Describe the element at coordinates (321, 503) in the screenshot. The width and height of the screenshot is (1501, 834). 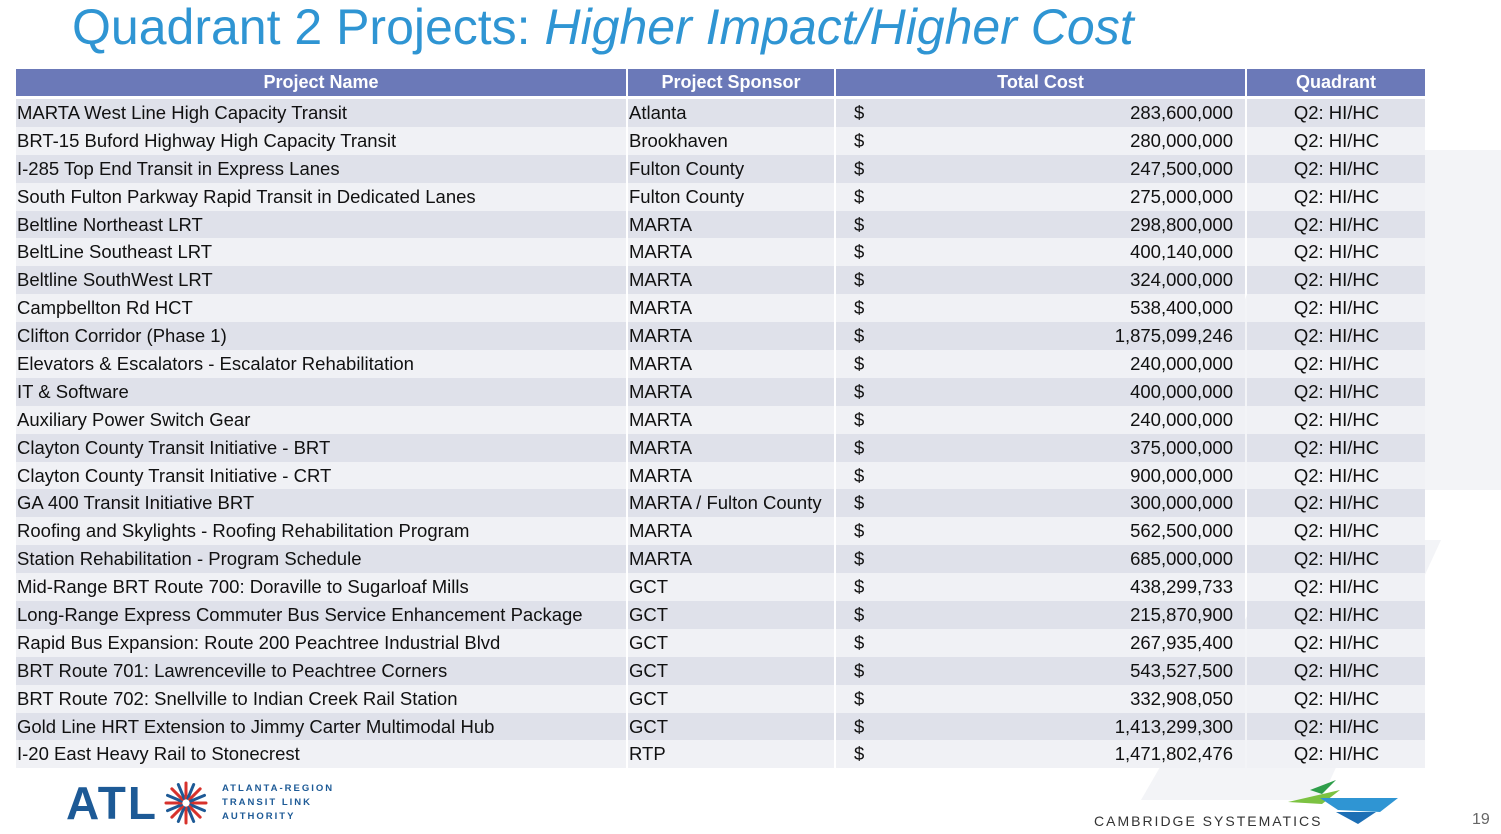
I see `project-name-cell: GA 400 Transit Initiative BRT` at that location.